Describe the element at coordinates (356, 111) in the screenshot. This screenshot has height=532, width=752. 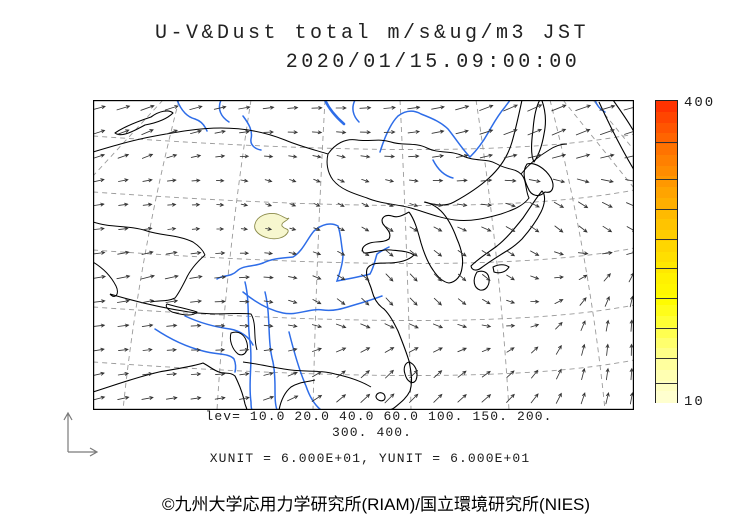
I see `lena-river` at that location.